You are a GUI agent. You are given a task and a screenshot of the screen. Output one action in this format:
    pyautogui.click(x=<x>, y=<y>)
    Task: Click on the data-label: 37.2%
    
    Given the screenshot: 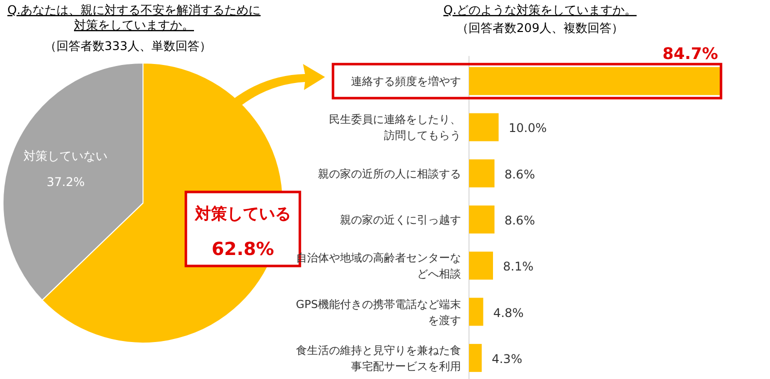 What is the action you would take?
    pyautogui.click(x=65, y=182)
    